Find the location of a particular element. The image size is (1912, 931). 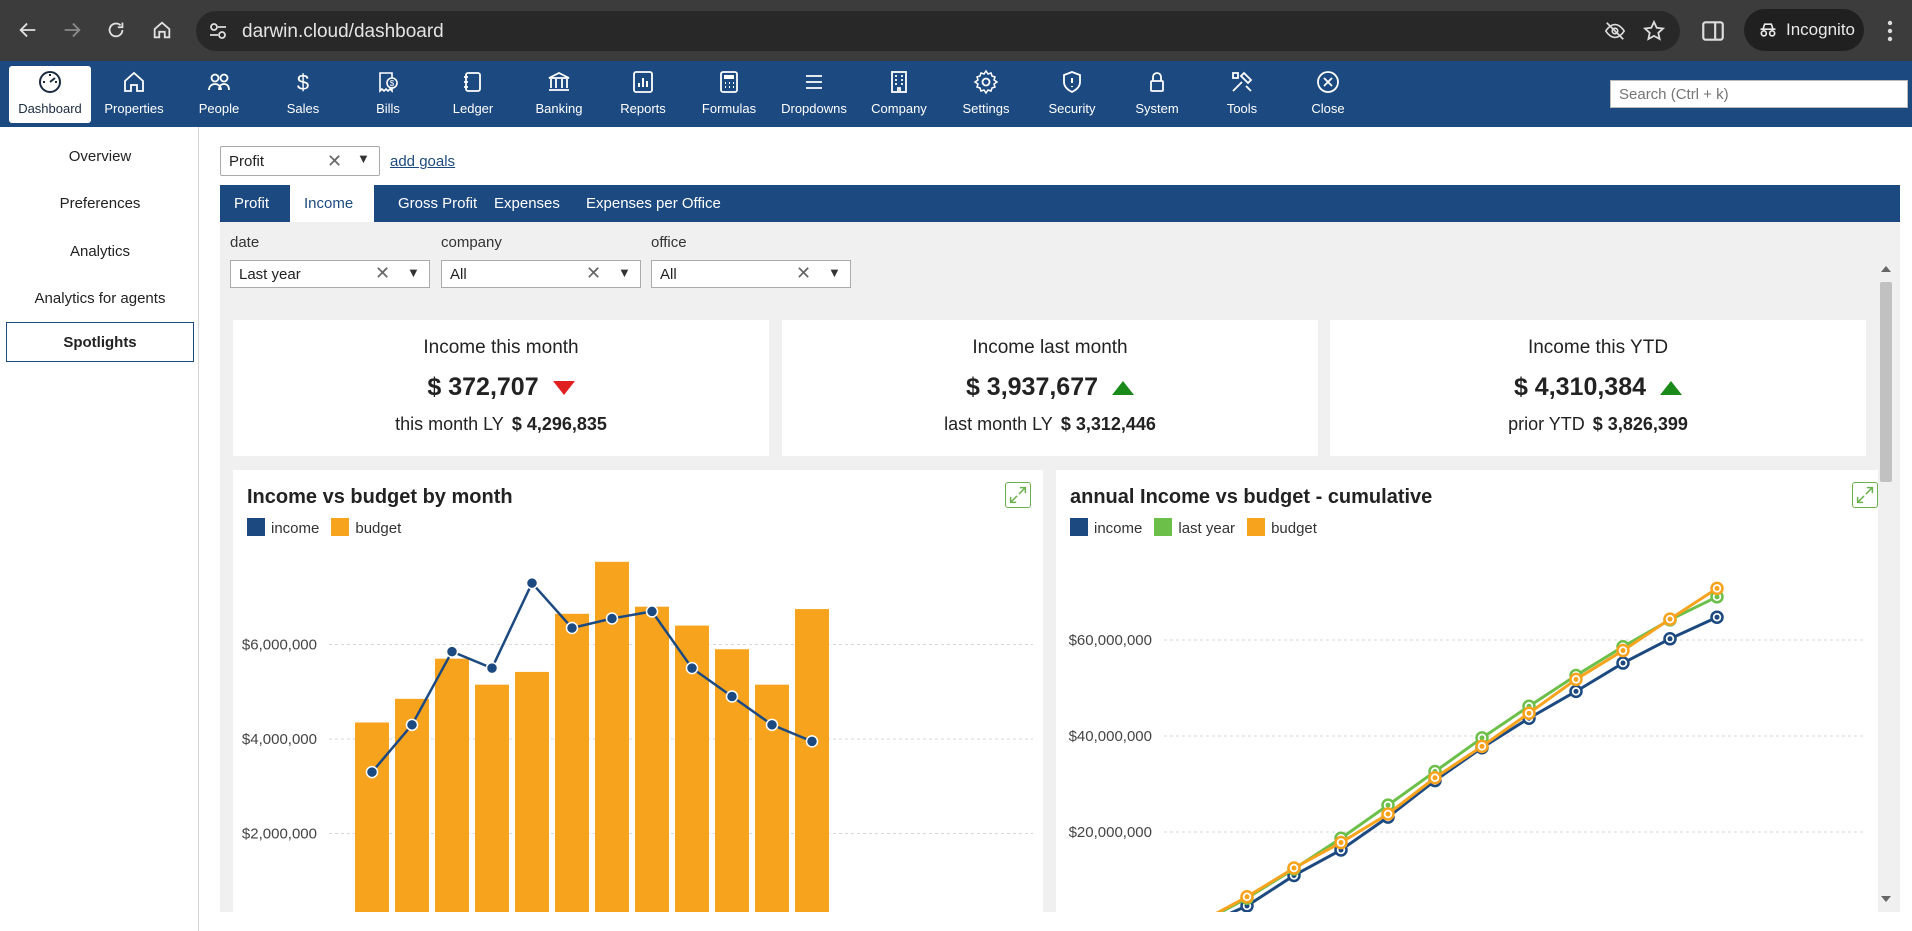

kpi-value: $ 372,707 is located at coordinates (483, 387).